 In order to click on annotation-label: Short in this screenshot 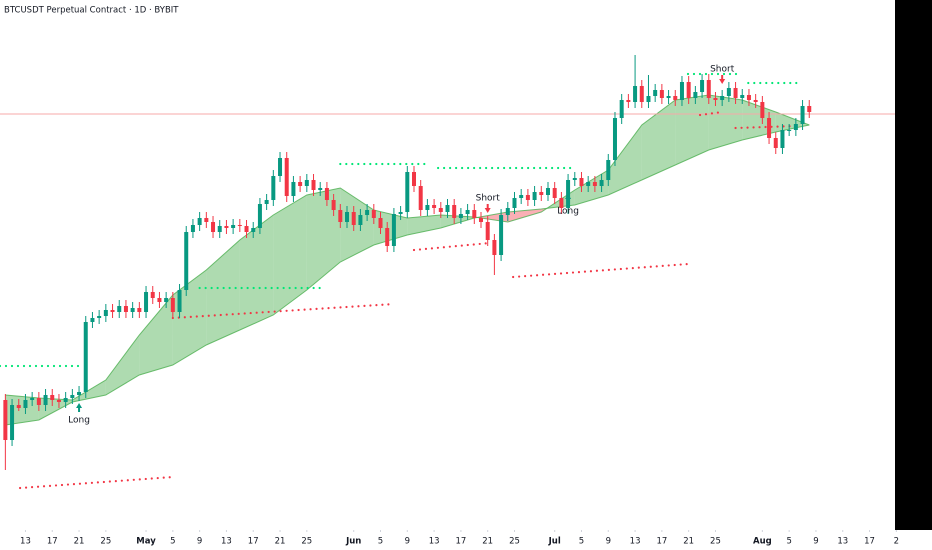, I will do `click(488, 199)`.